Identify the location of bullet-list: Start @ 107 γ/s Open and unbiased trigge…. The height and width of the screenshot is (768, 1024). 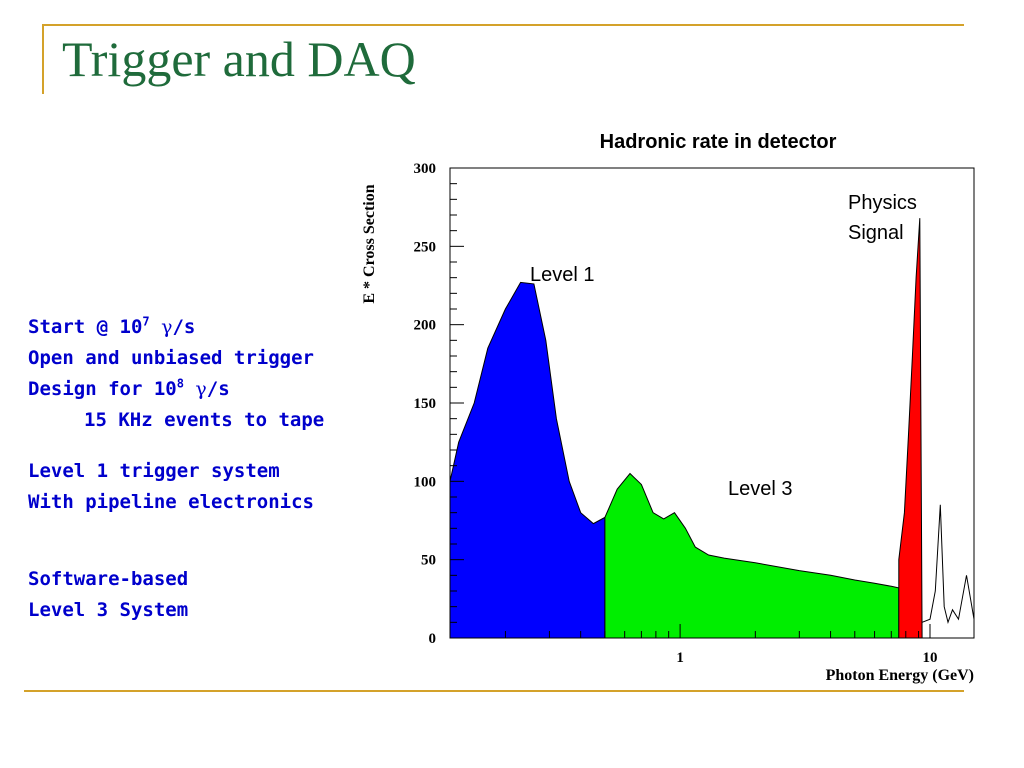
(203, 469).